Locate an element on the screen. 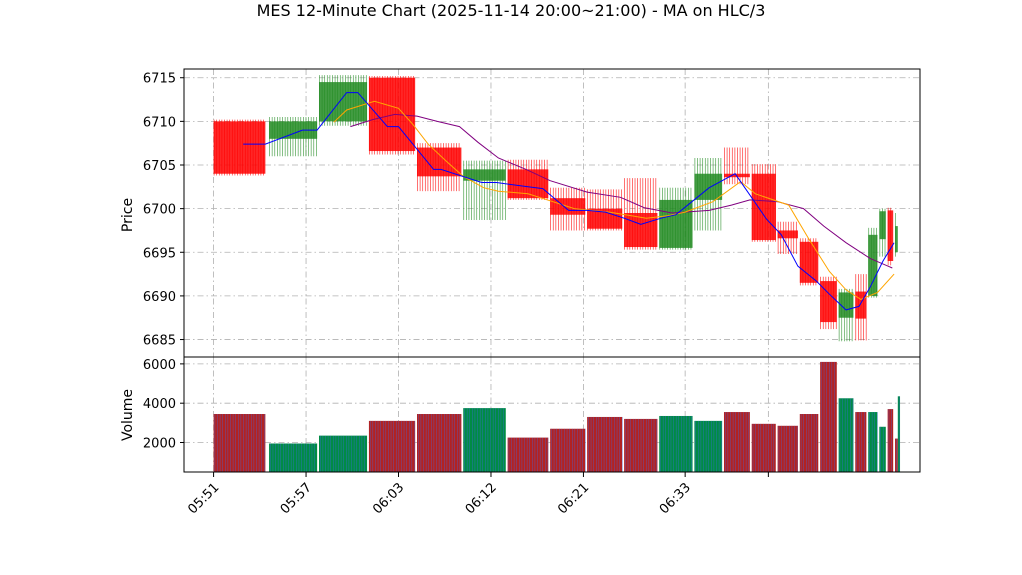 The image size is (1022, 575). ma-slow-line is located at coordinates (621, 191).